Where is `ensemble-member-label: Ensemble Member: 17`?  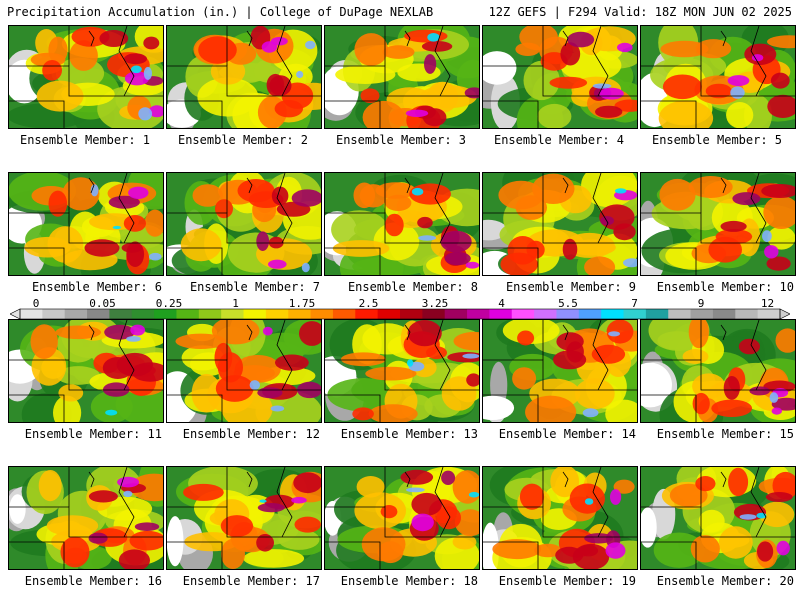 ensemble-member-label: Ensemble Member: 17 is located at coordinates (251, 581).